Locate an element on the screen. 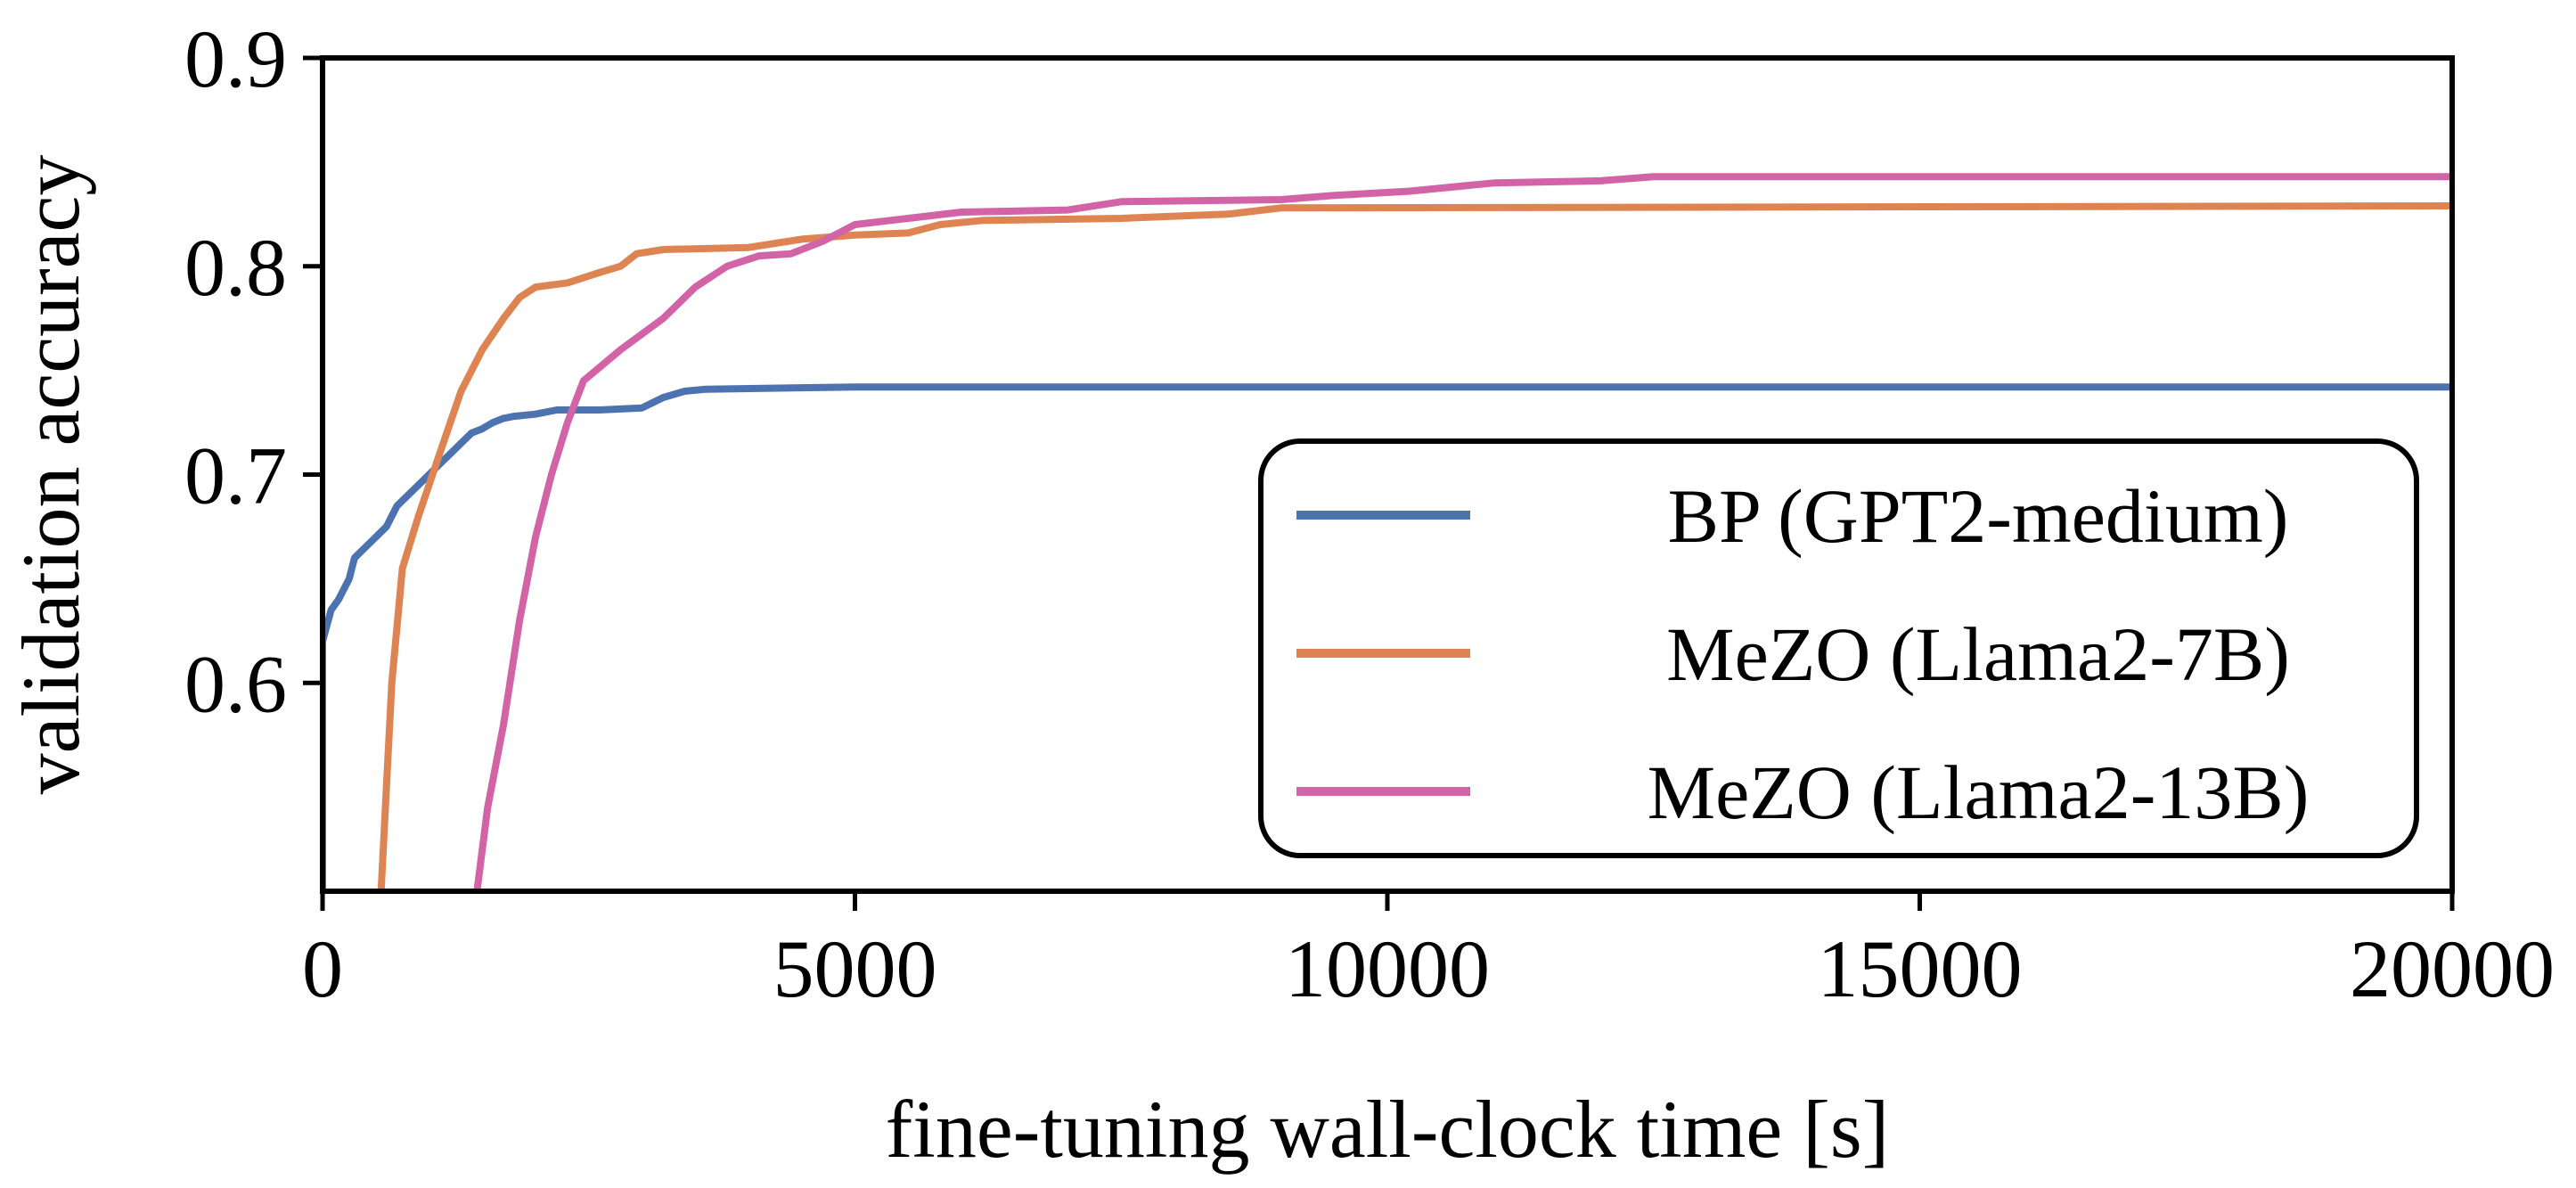 The width and height of the screenshot is (2576, 1188). x-tick-label: 20000 is located at coordinates (2452, 968).